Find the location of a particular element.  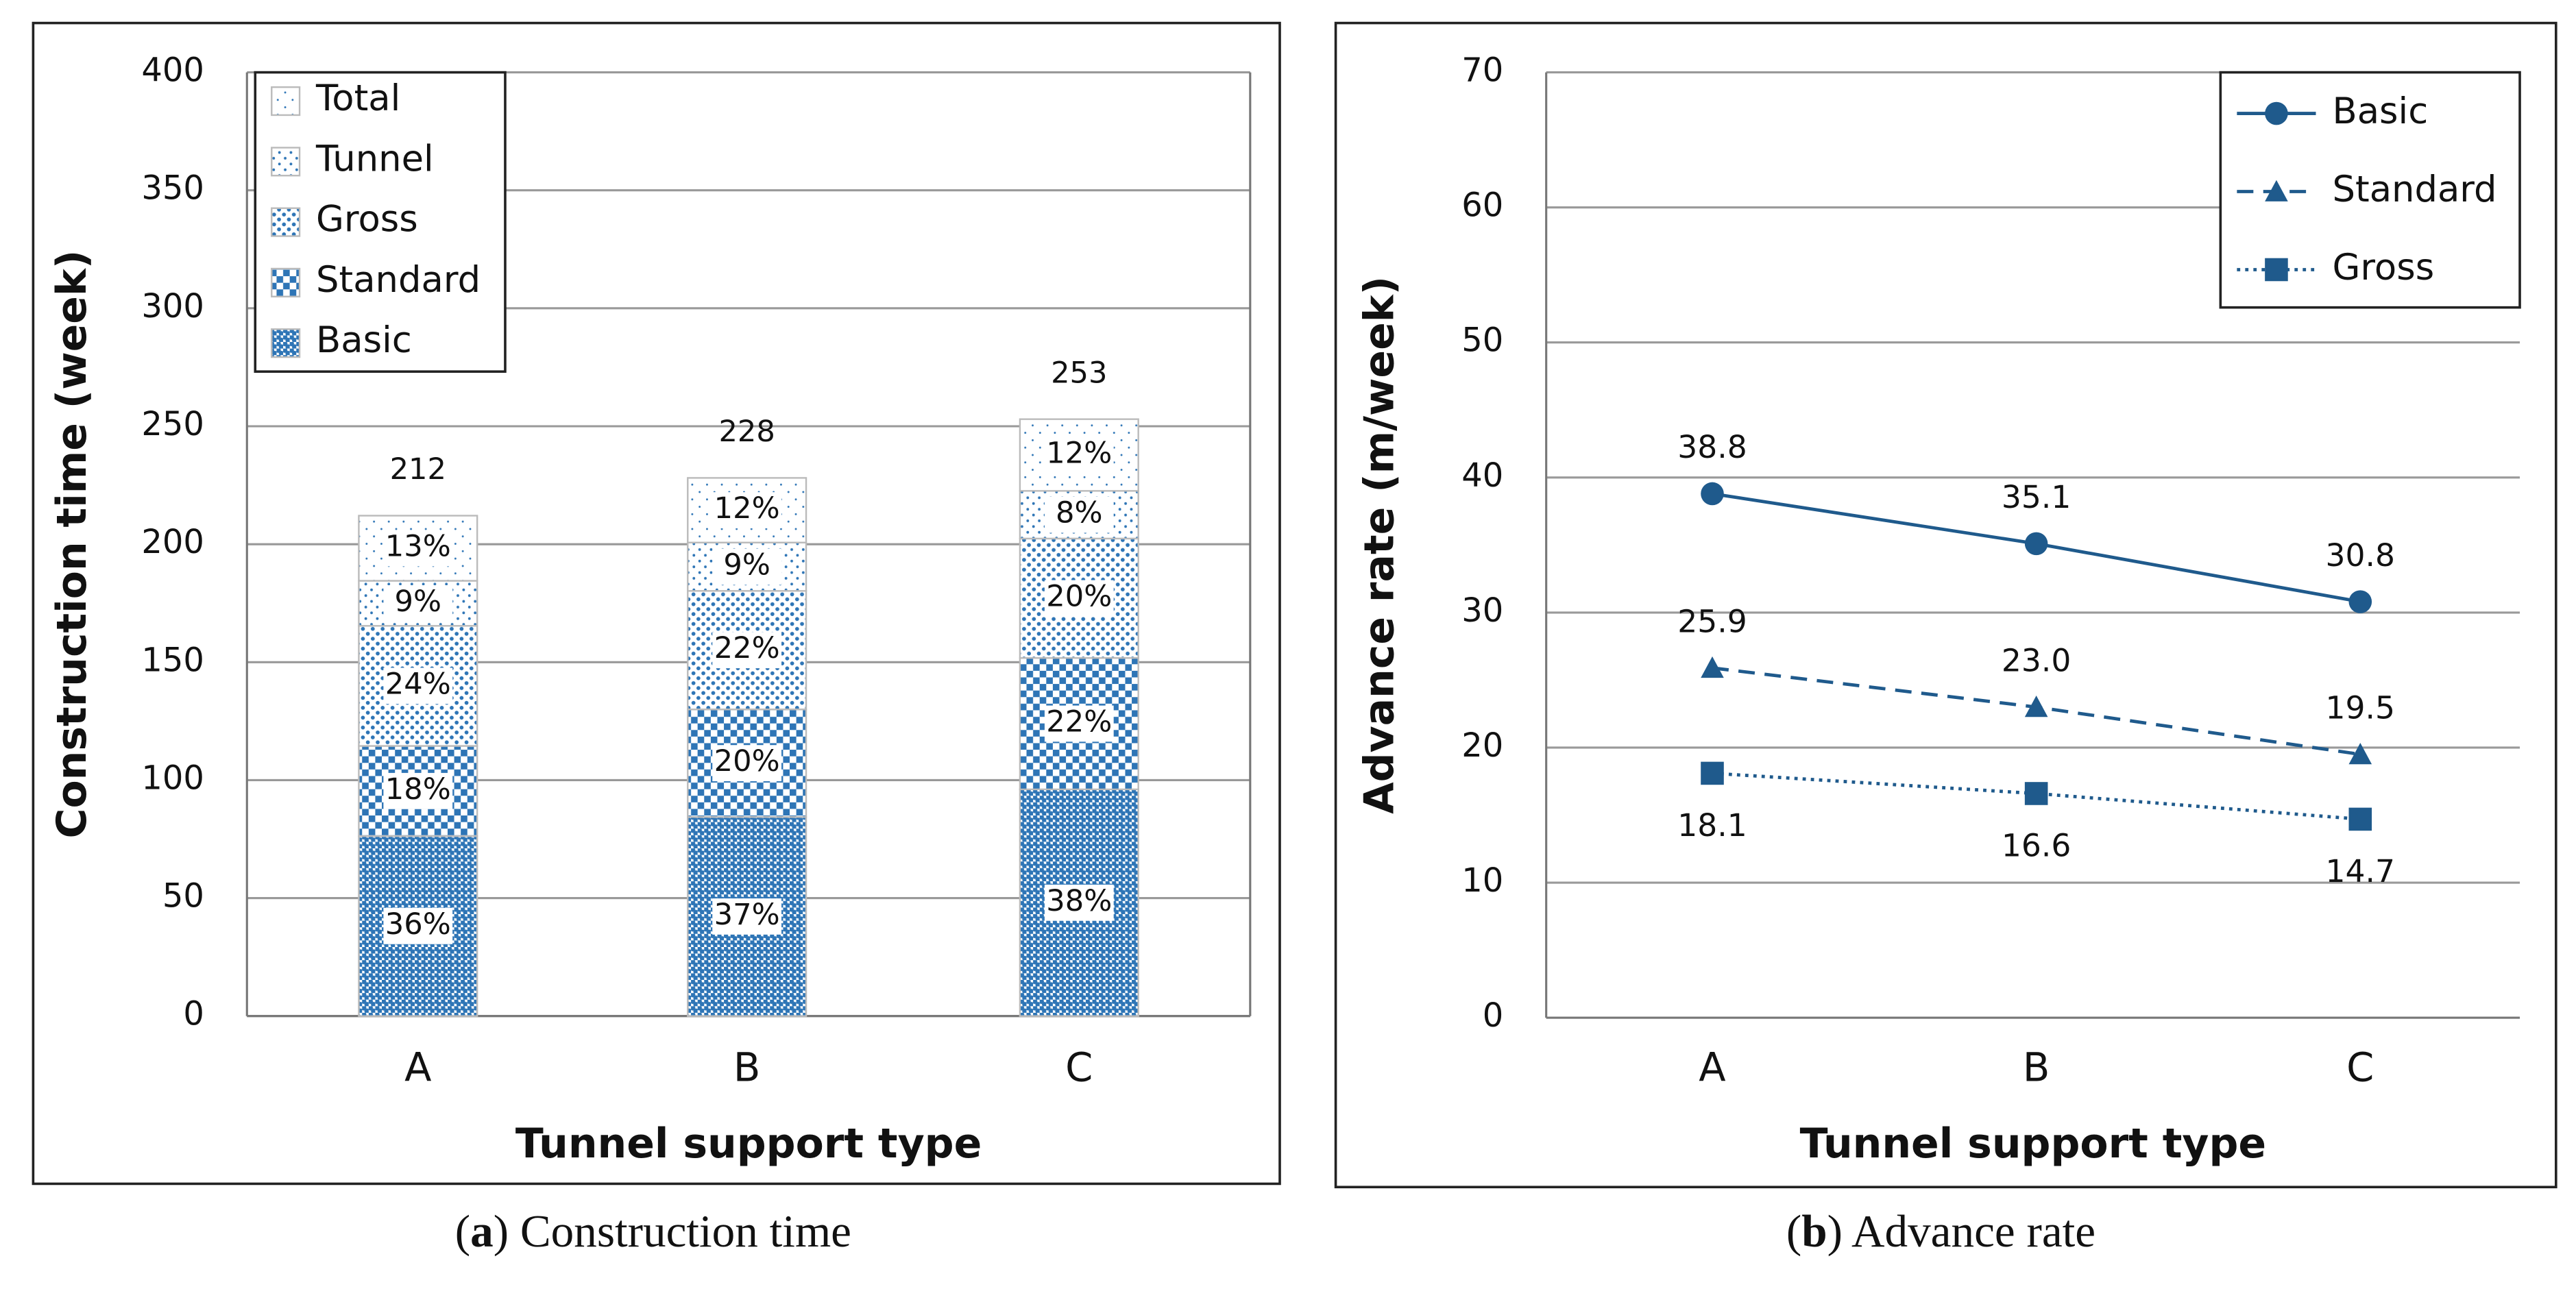

data-label: 24% is located at coordinates (418, 684).